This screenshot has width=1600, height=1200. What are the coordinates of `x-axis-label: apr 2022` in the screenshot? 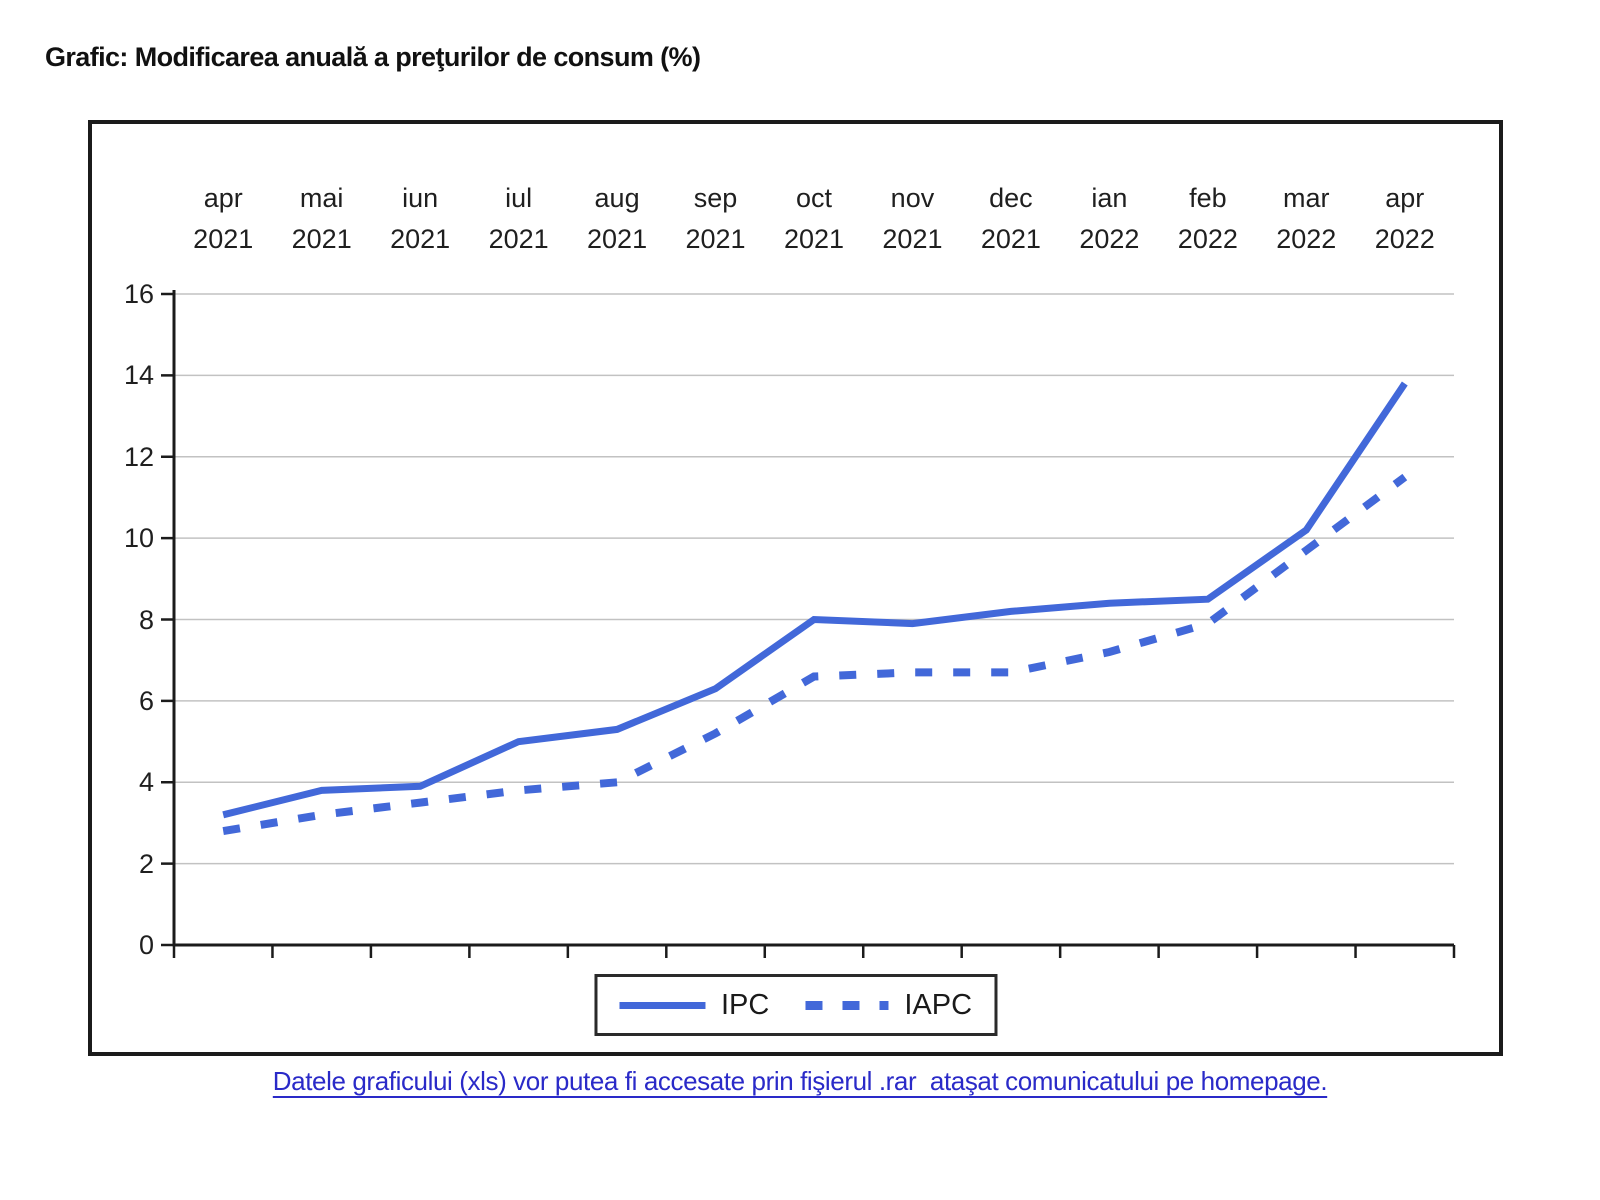 It's located at (1404, 218).